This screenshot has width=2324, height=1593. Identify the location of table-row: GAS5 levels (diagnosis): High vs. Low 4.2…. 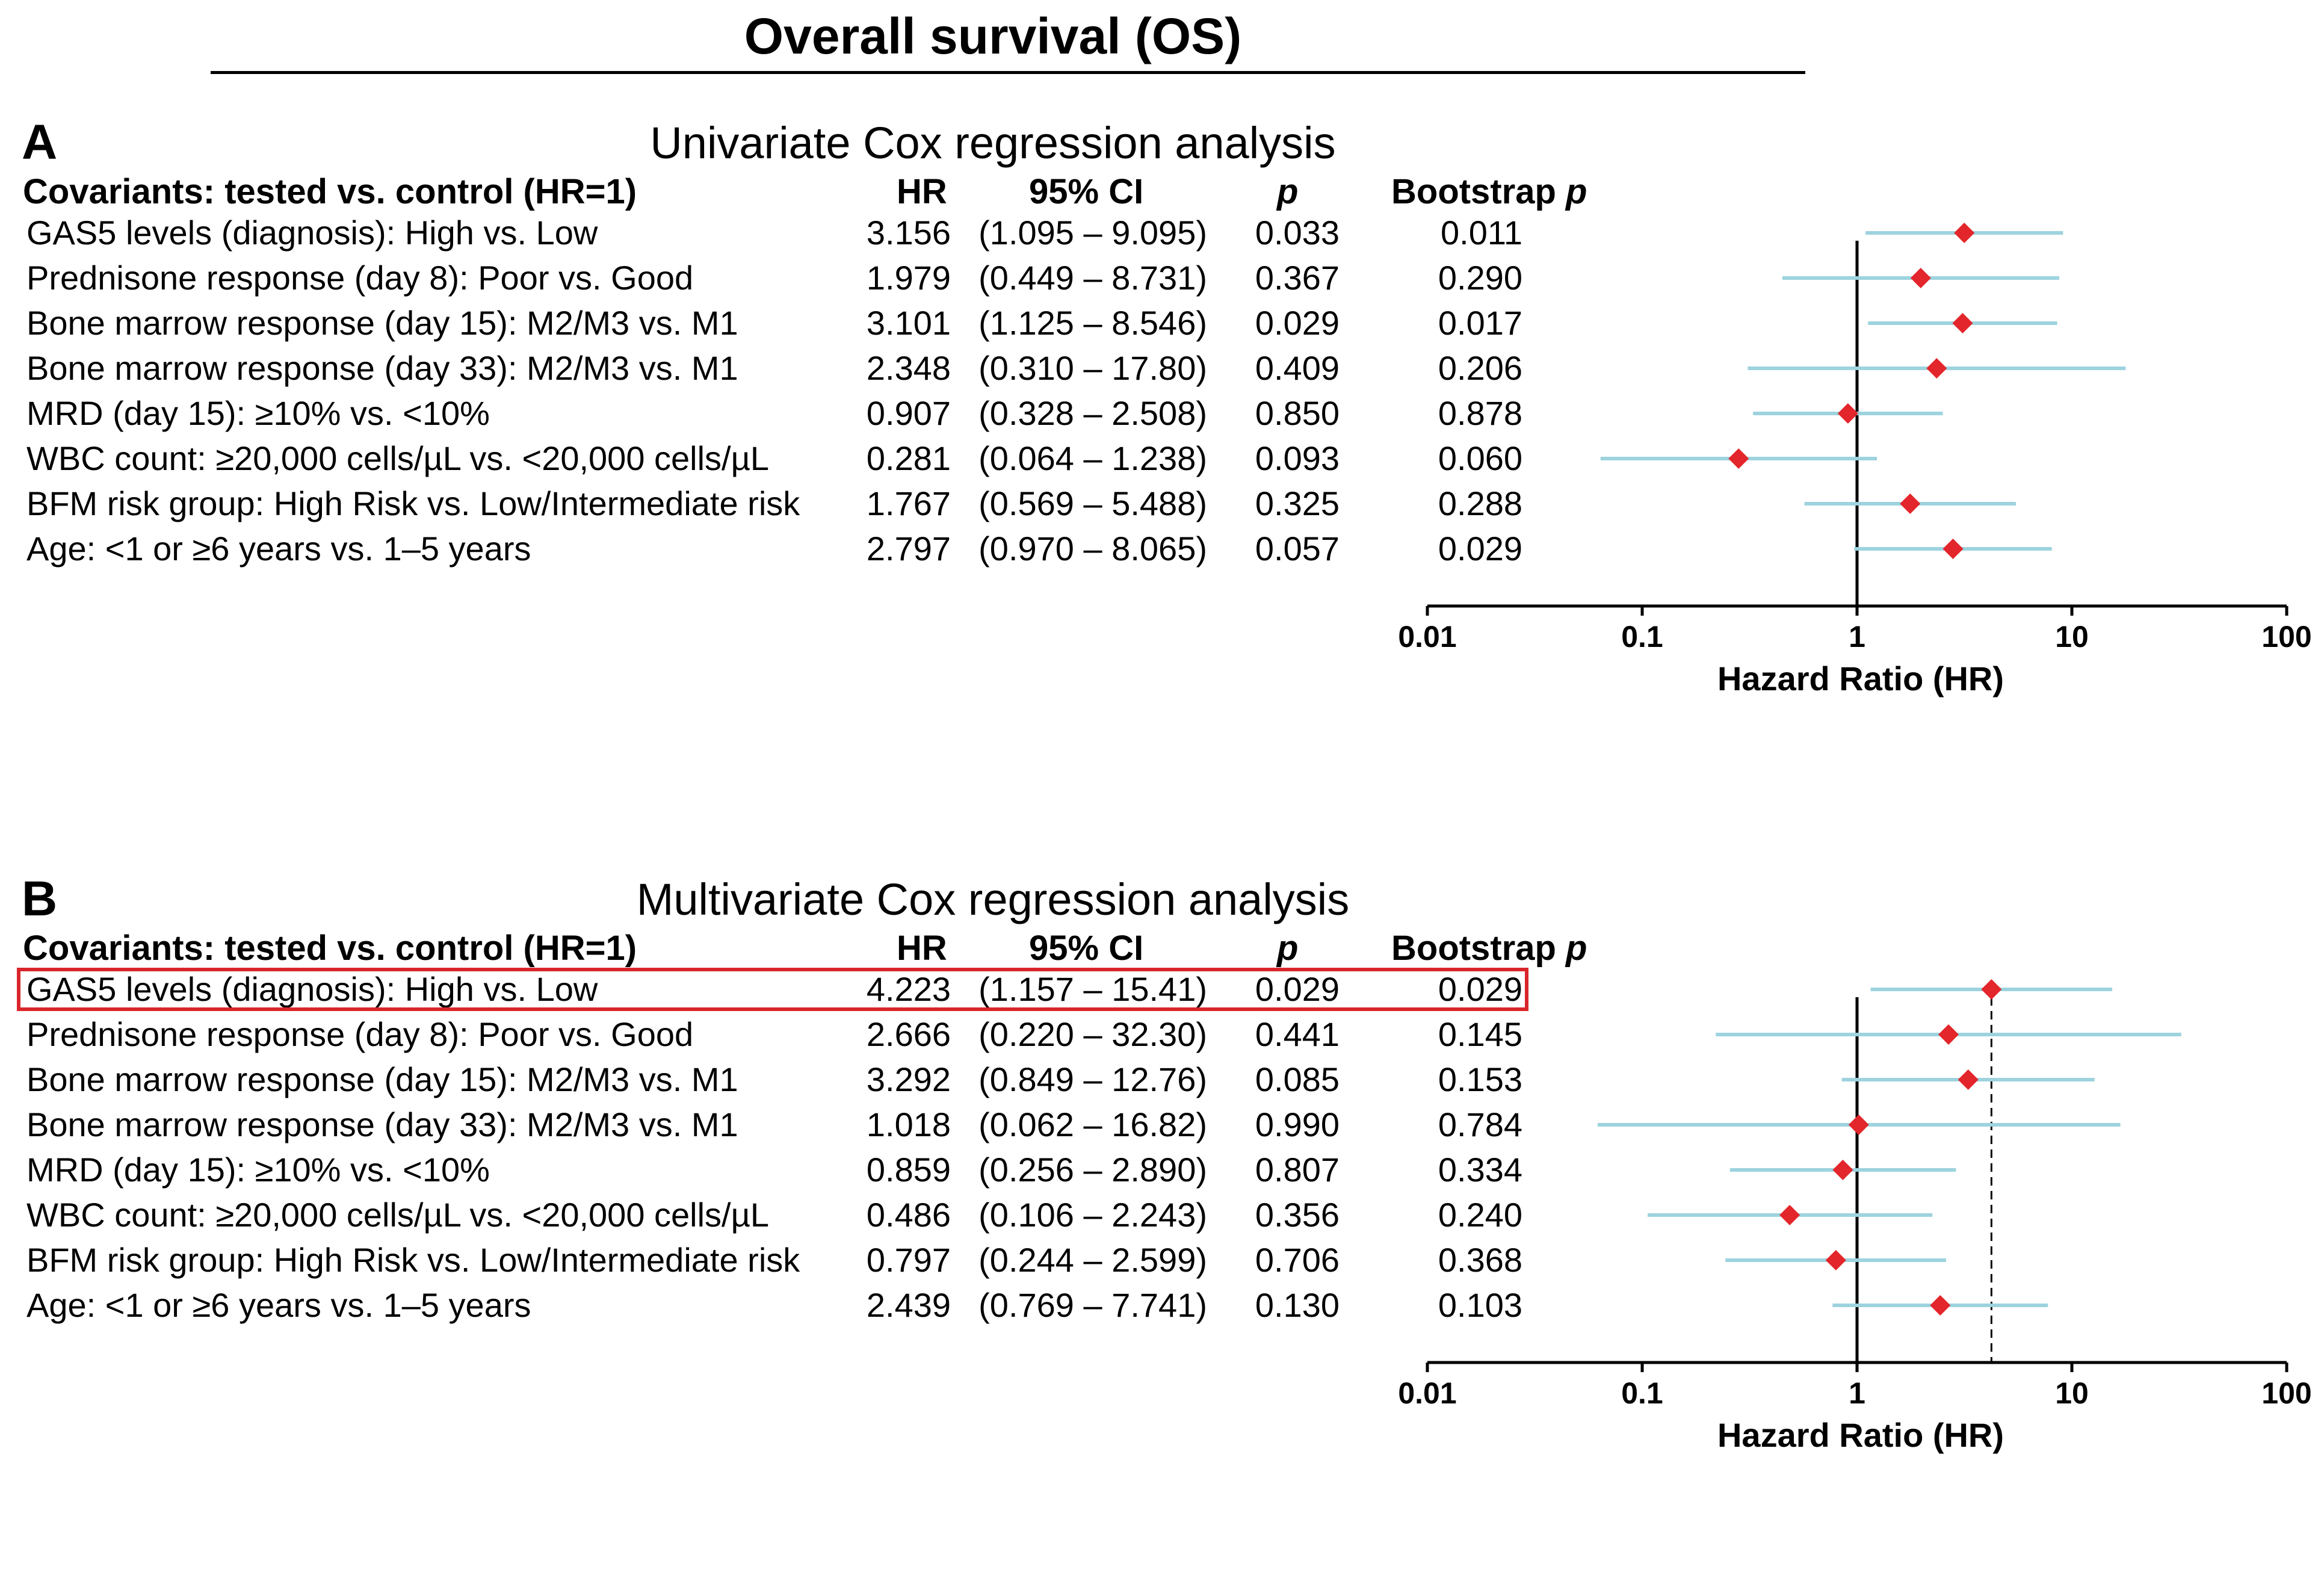
(770, 989).